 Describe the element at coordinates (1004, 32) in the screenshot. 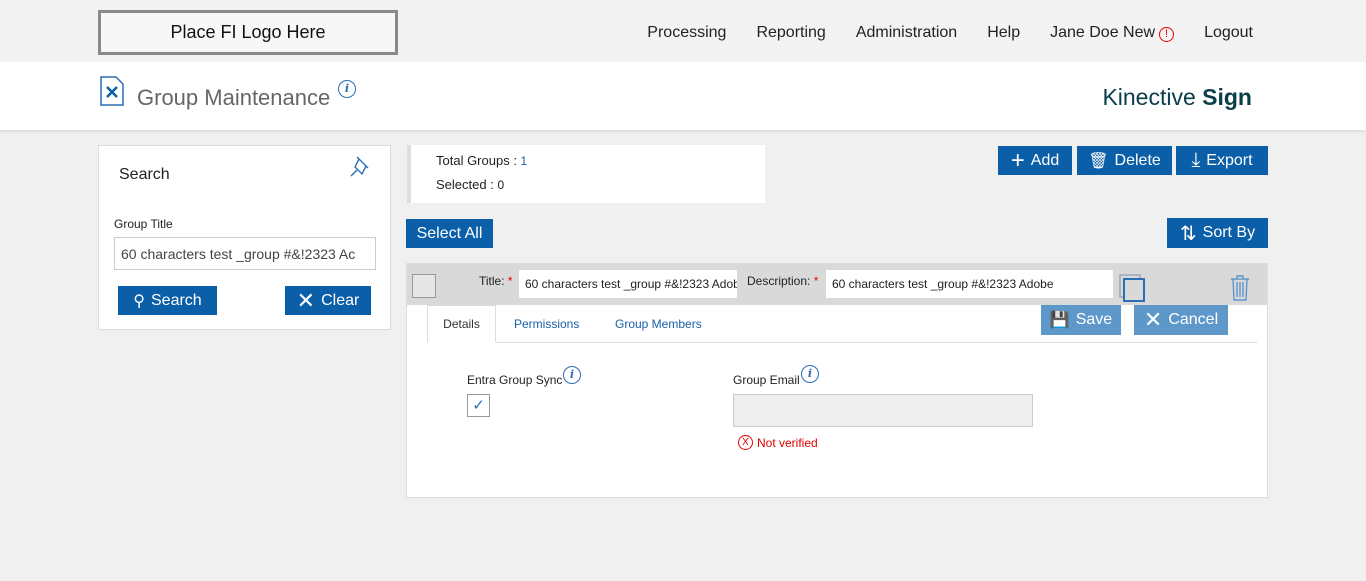

I see `nav-help: Help` at that location.